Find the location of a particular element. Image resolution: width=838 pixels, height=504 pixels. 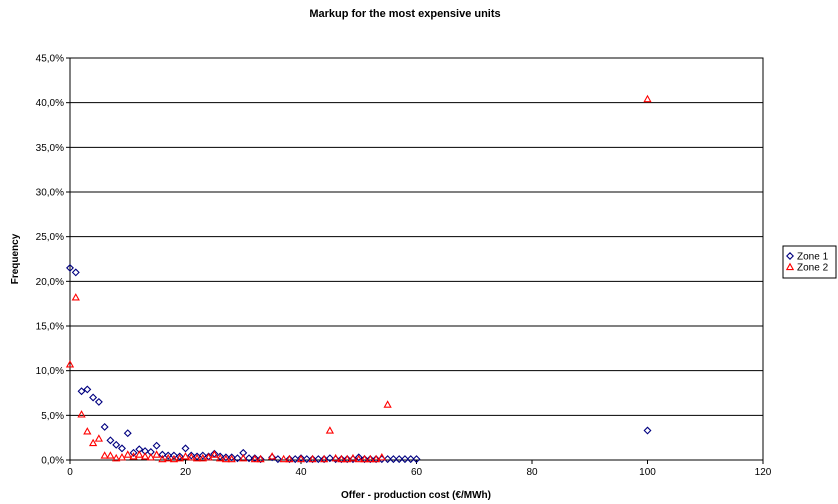

x-tick-label: 60 is located at coordinates (417, 472).